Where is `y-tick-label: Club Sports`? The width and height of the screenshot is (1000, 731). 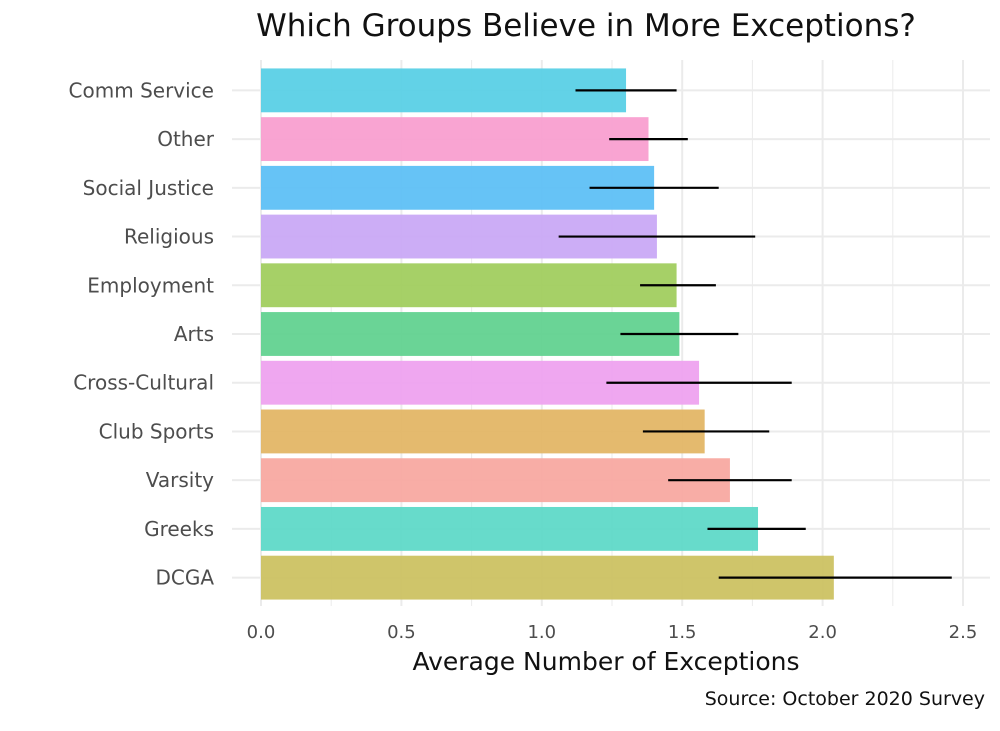
y-tick-label: Club Sports is located at coordinates (156, 431).